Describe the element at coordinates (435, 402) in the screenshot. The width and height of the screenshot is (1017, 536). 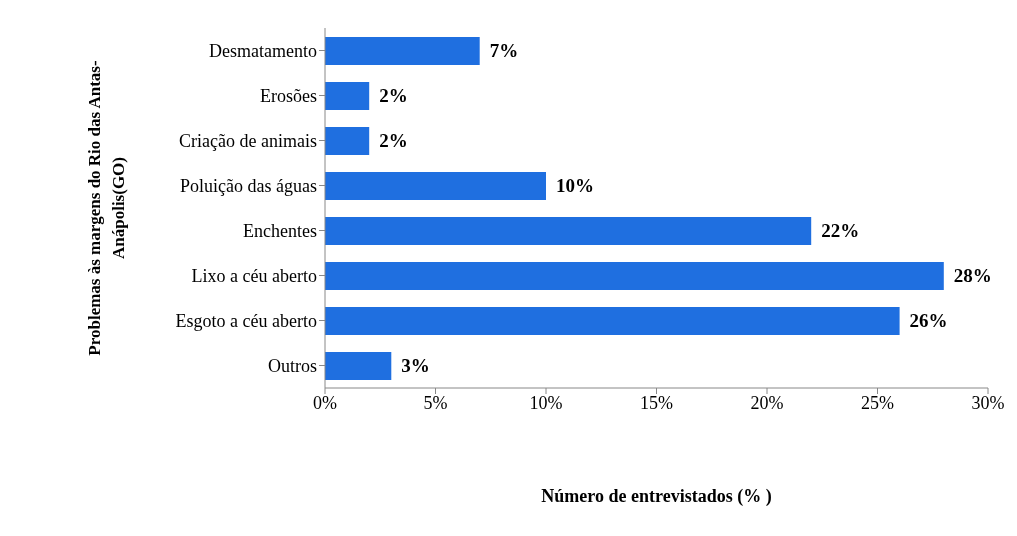
I see `x-tick-label: 5%` at that location.